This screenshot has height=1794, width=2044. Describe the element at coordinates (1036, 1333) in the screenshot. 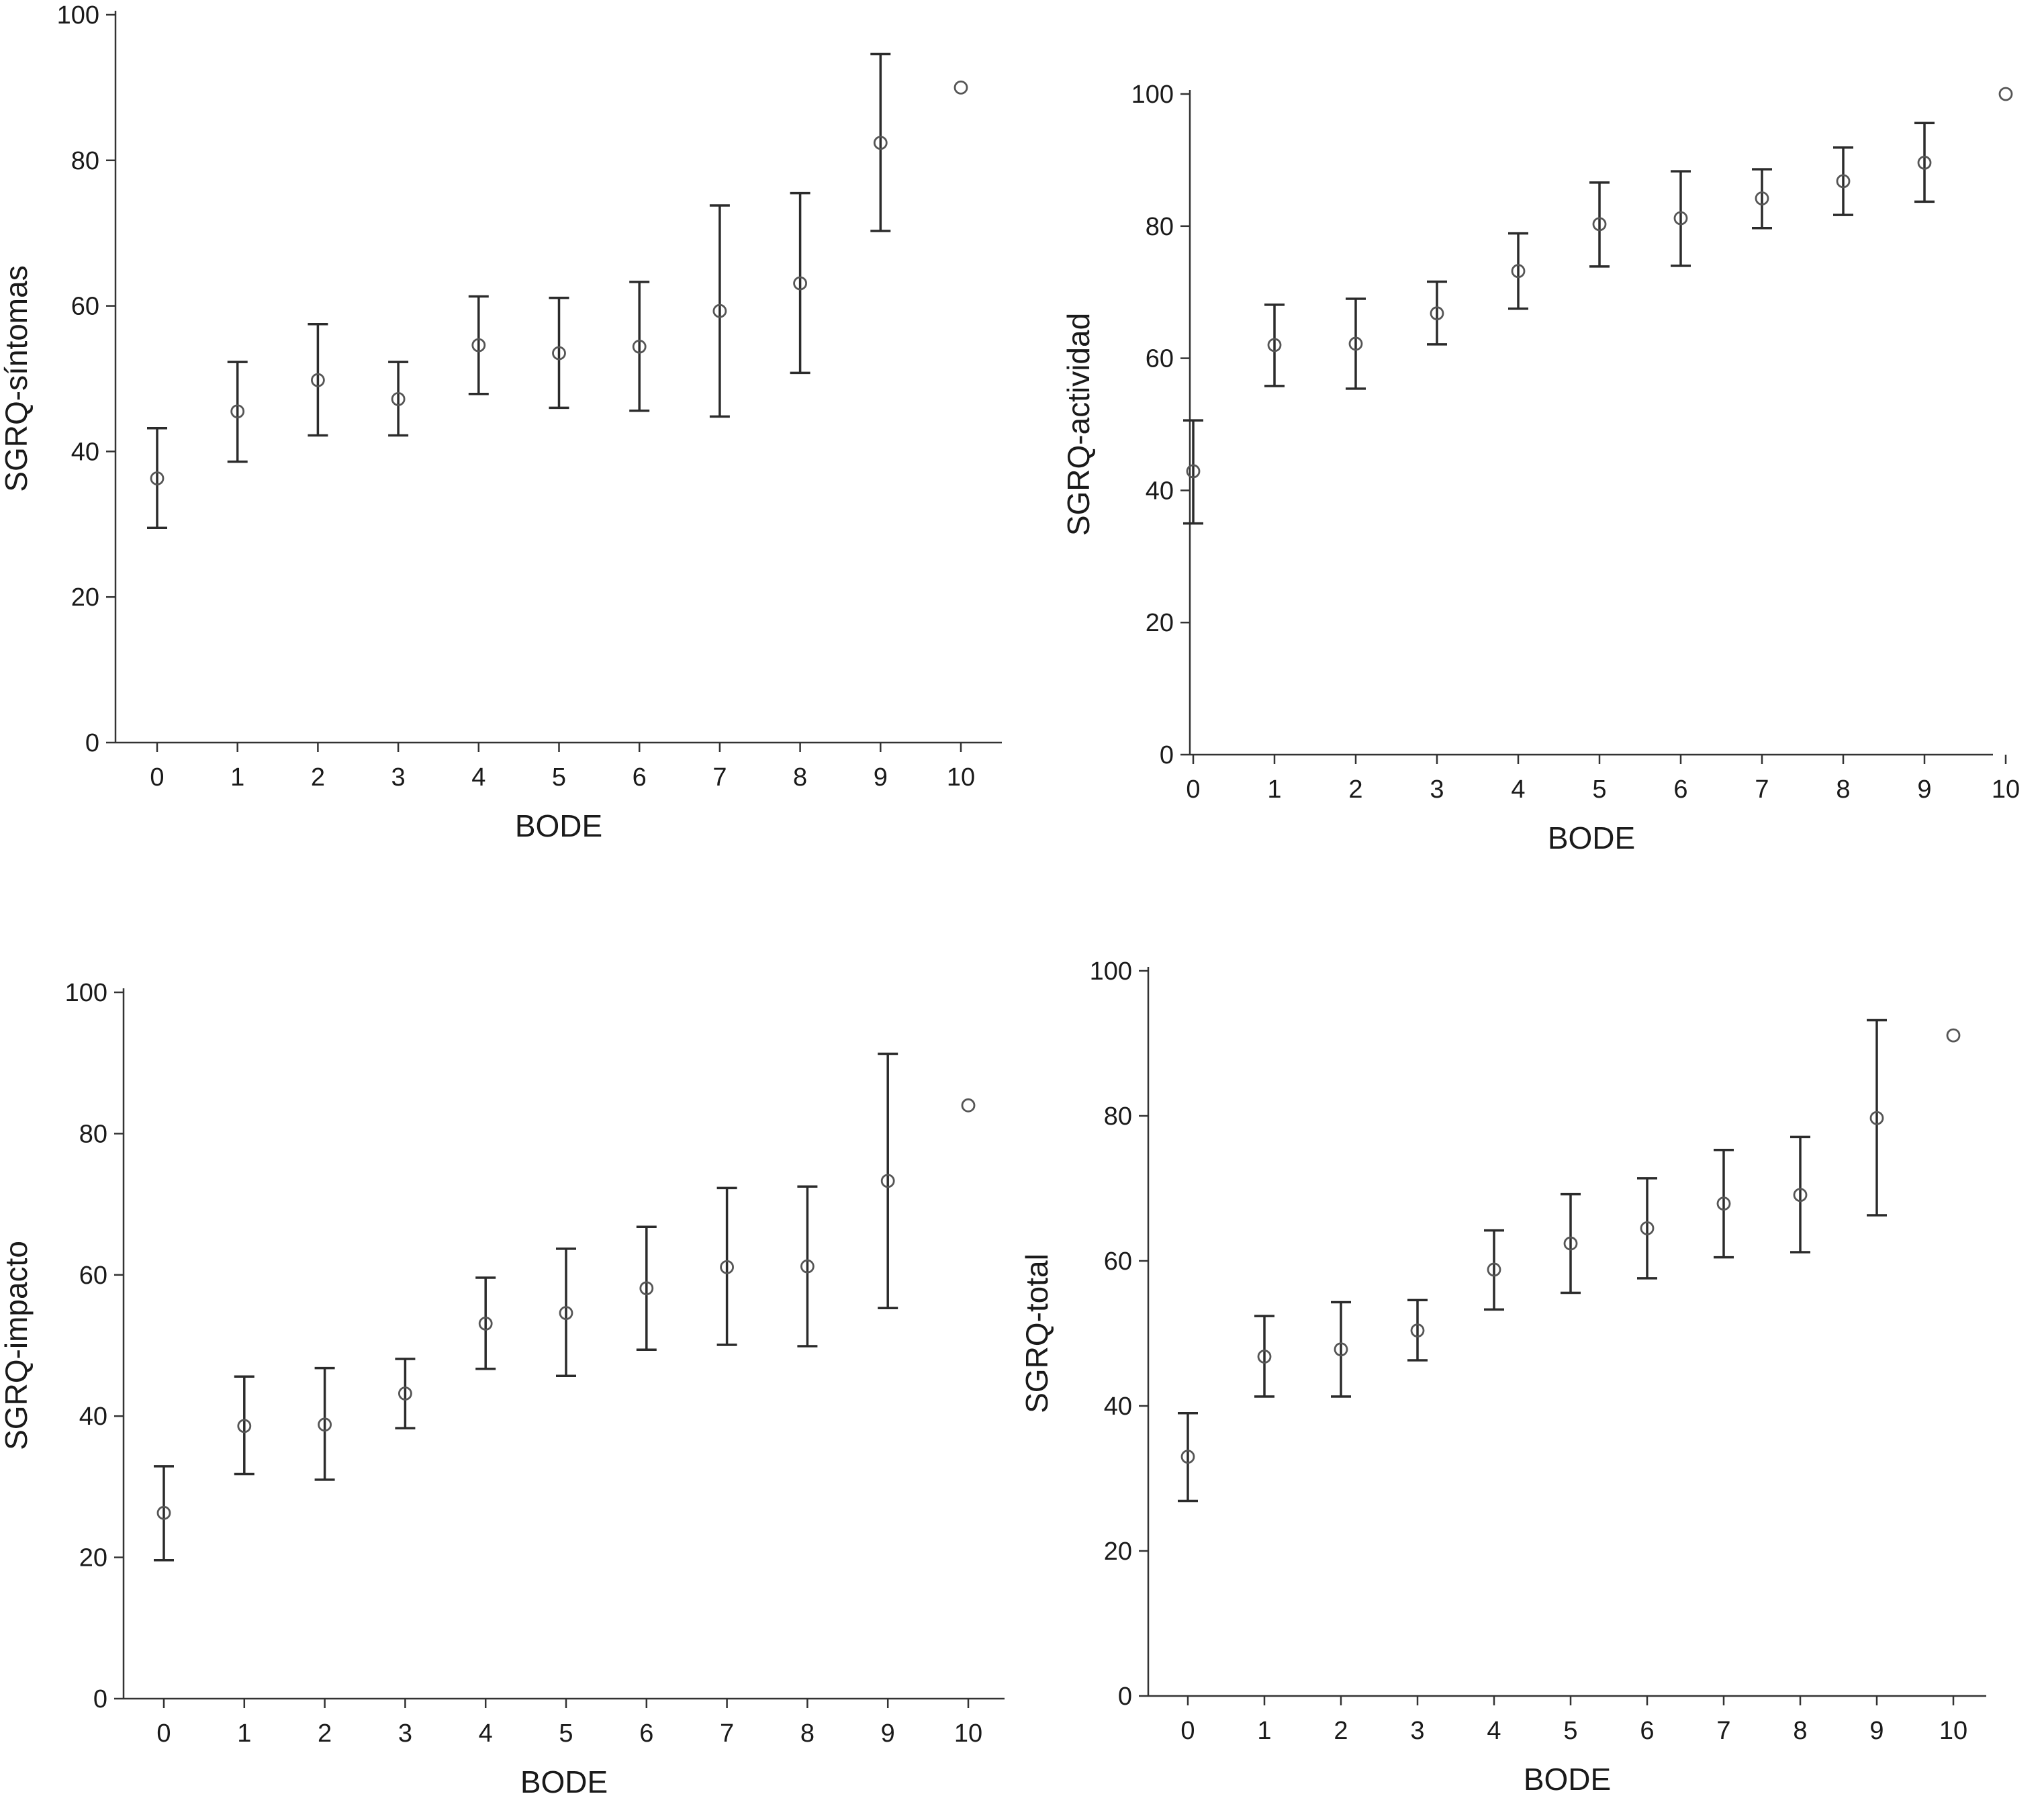

I see `y-axis-label: SGRQ-total` at that location.